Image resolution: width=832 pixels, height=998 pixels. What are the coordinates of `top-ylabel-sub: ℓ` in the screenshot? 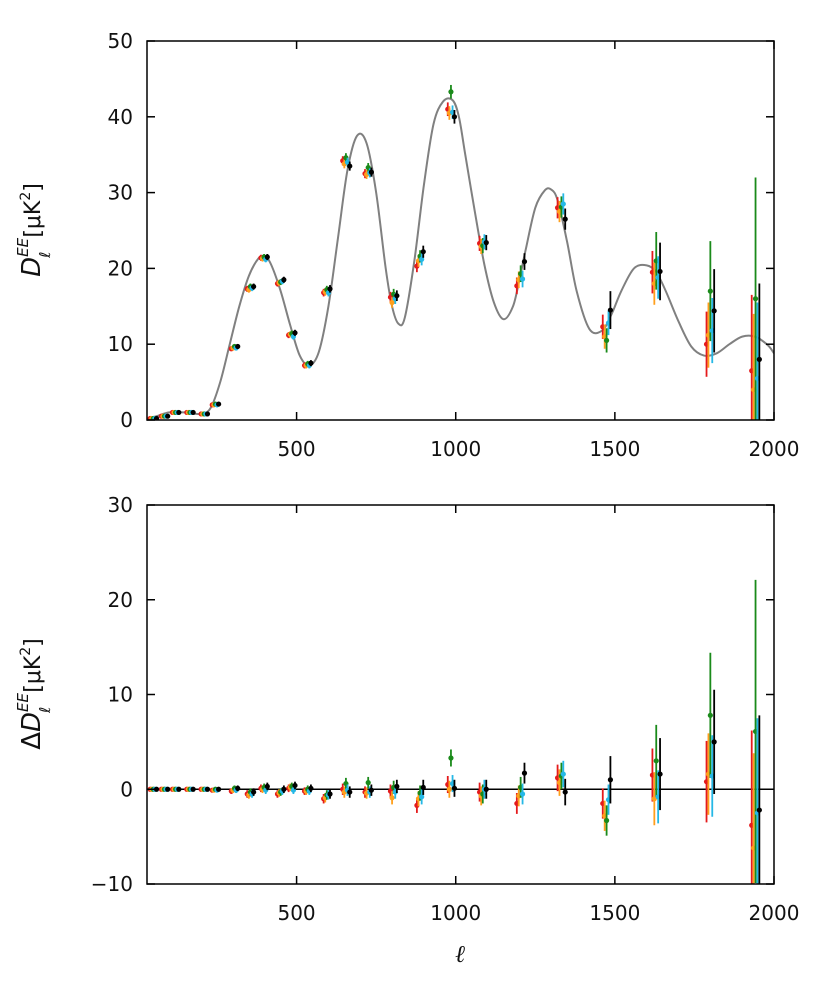 It's located at (45, 255).